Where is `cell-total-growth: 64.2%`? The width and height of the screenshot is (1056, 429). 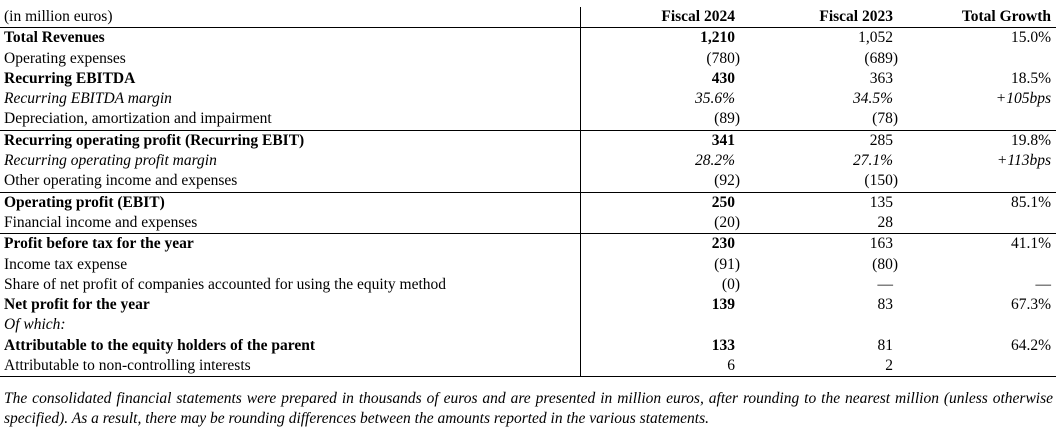 cell-total-growth: 64.2% is located at coordinates (1030, 345).